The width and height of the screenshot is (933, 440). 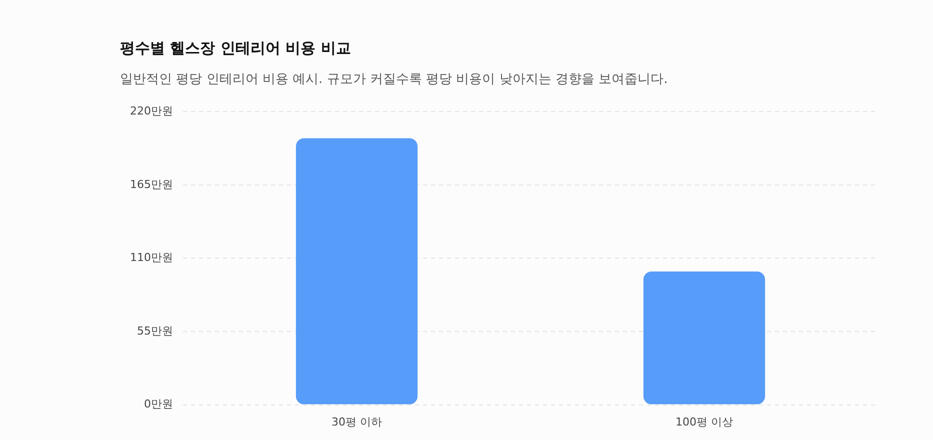 What do you see at coordinates (704, 421) in the screenshot?
I see `x-tick-label: 100평 이상` at bounding box center [704, 421].